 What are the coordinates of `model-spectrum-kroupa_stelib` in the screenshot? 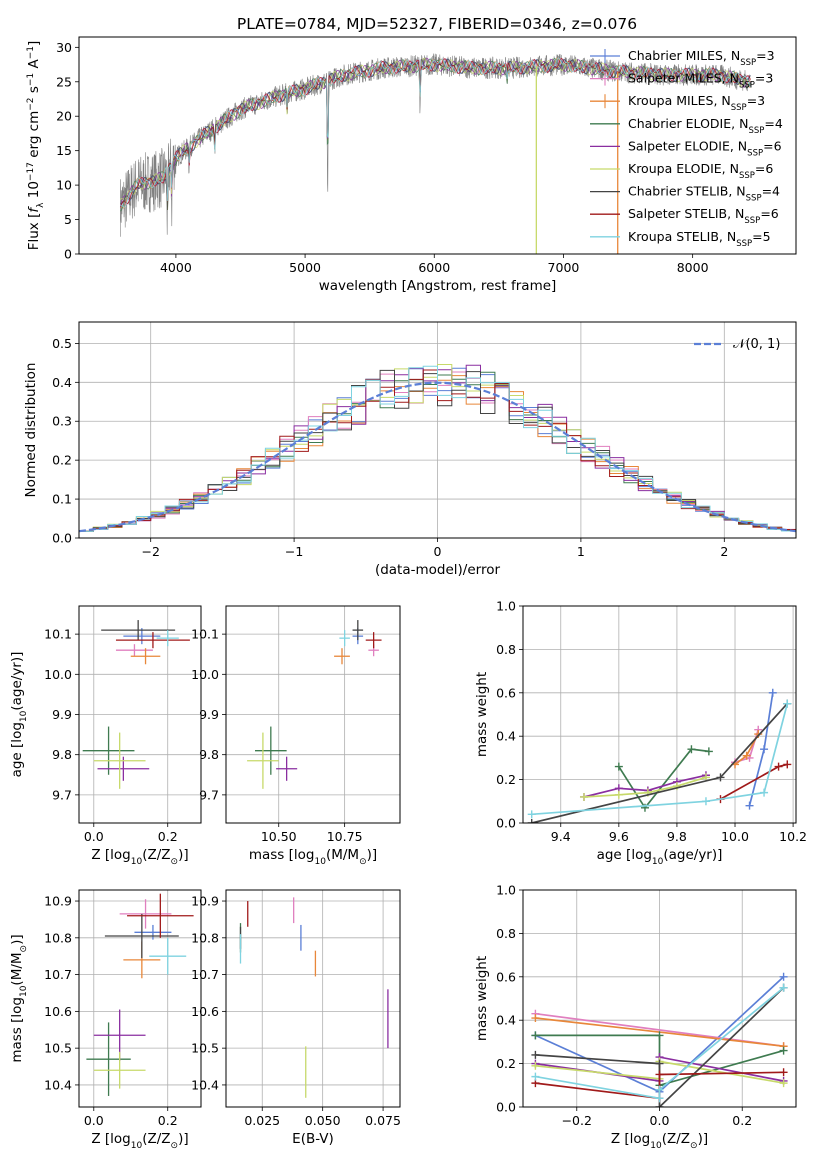 It's located at (435, 132).